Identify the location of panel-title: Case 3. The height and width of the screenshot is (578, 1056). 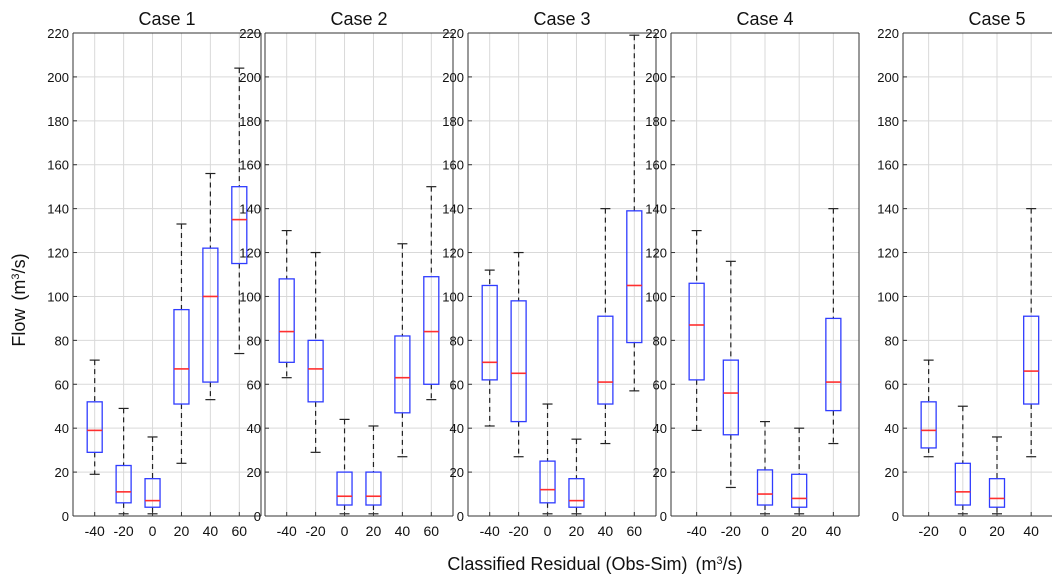
(561, 19).